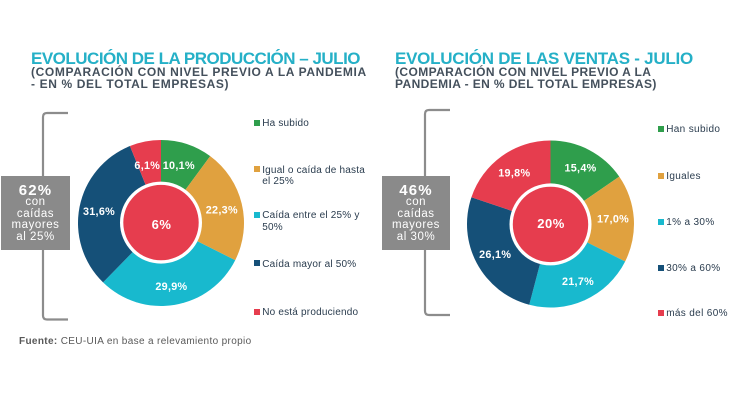 This screenshot has height=410, width=730. Describe the element at coordinates (613, 220) in the screenshot. I see `svg-text: 17,0%` at that location.